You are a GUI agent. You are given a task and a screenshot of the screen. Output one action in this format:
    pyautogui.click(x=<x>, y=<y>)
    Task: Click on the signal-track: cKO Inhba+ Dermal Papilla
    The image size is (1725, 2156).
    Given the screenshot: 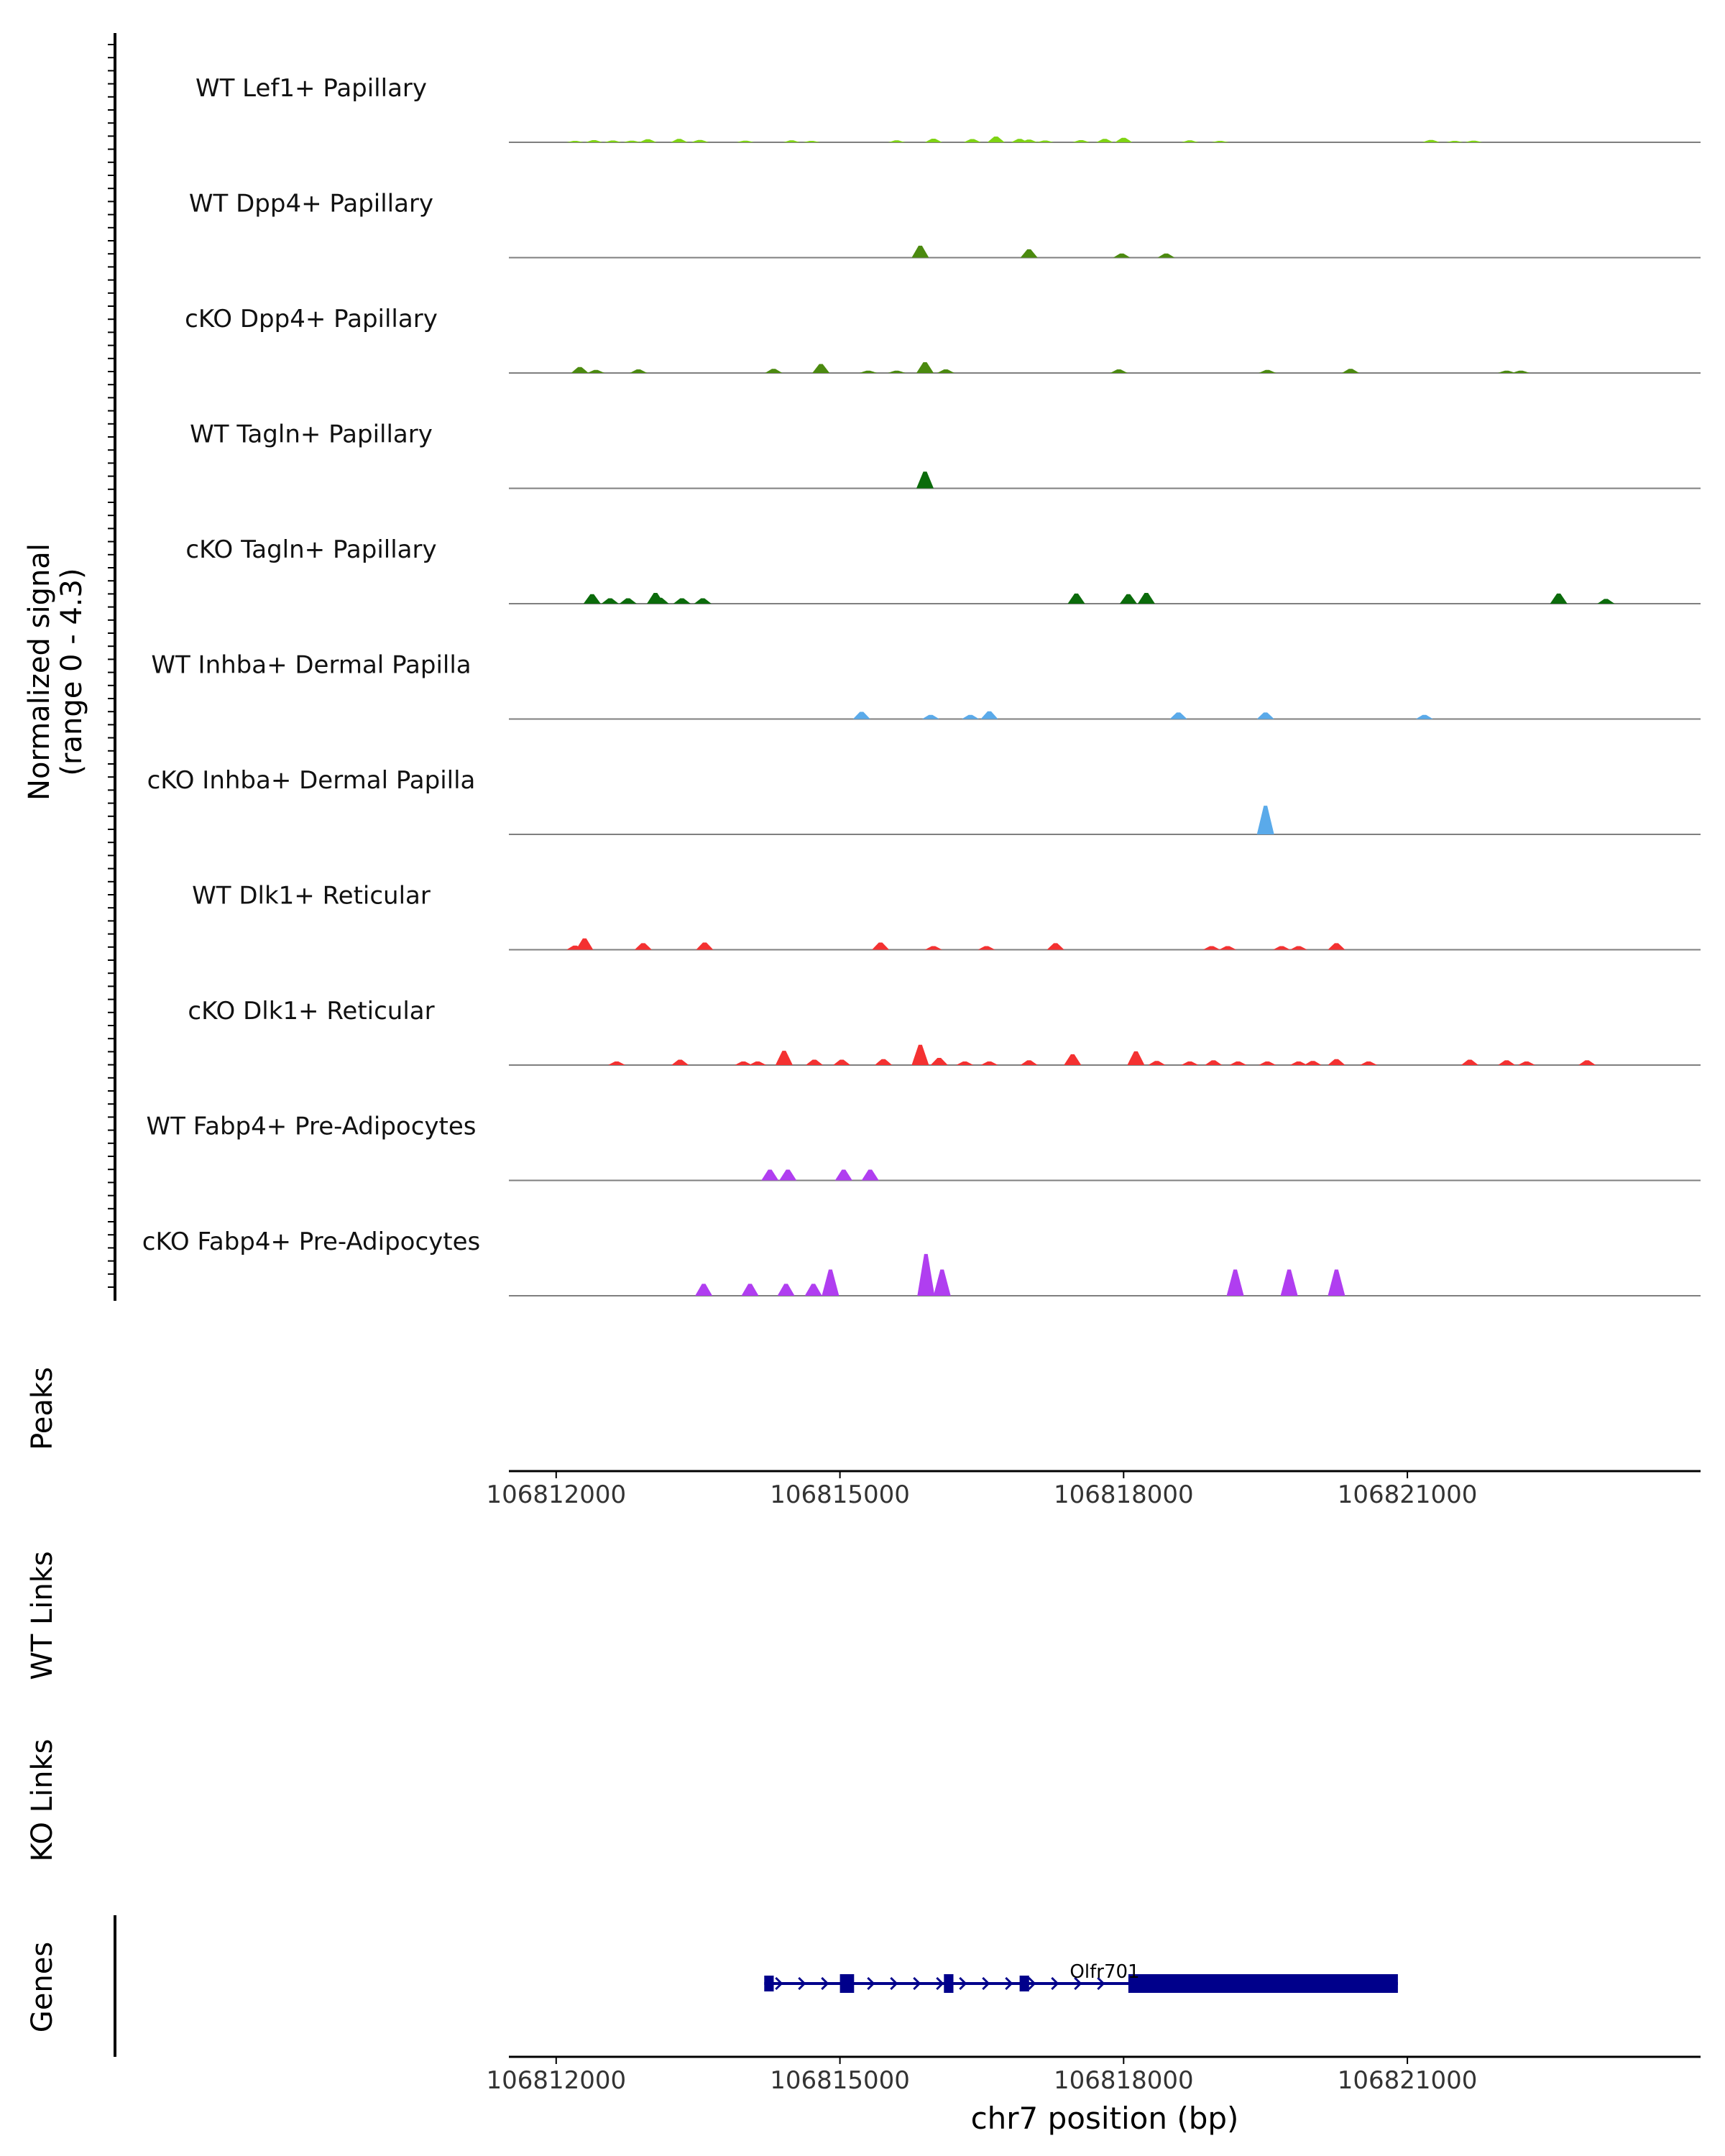 What is the action you would take?
    pyautogui.click(x=924, y=801)
    